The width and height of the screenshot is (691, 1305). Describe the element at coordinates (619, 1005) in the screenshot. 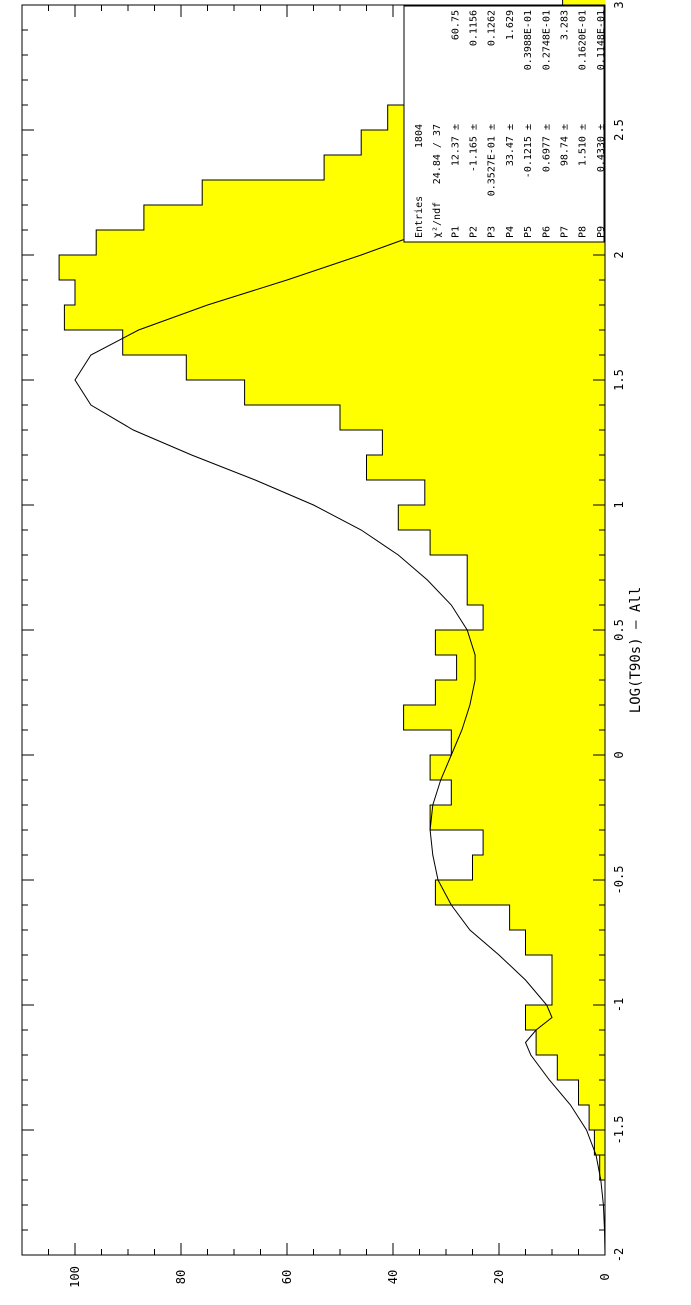

I see `x-tick-label: -1` at that location.